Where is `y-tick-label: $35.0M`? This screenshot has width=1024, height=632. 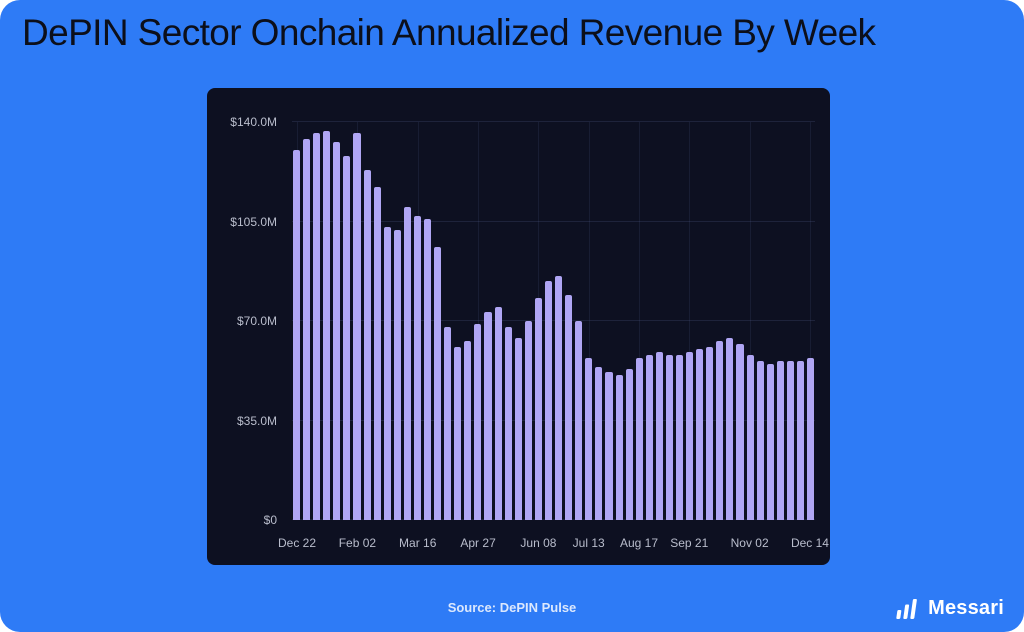
y-tick-label: $35.0M is located at coordinates (256, 420).